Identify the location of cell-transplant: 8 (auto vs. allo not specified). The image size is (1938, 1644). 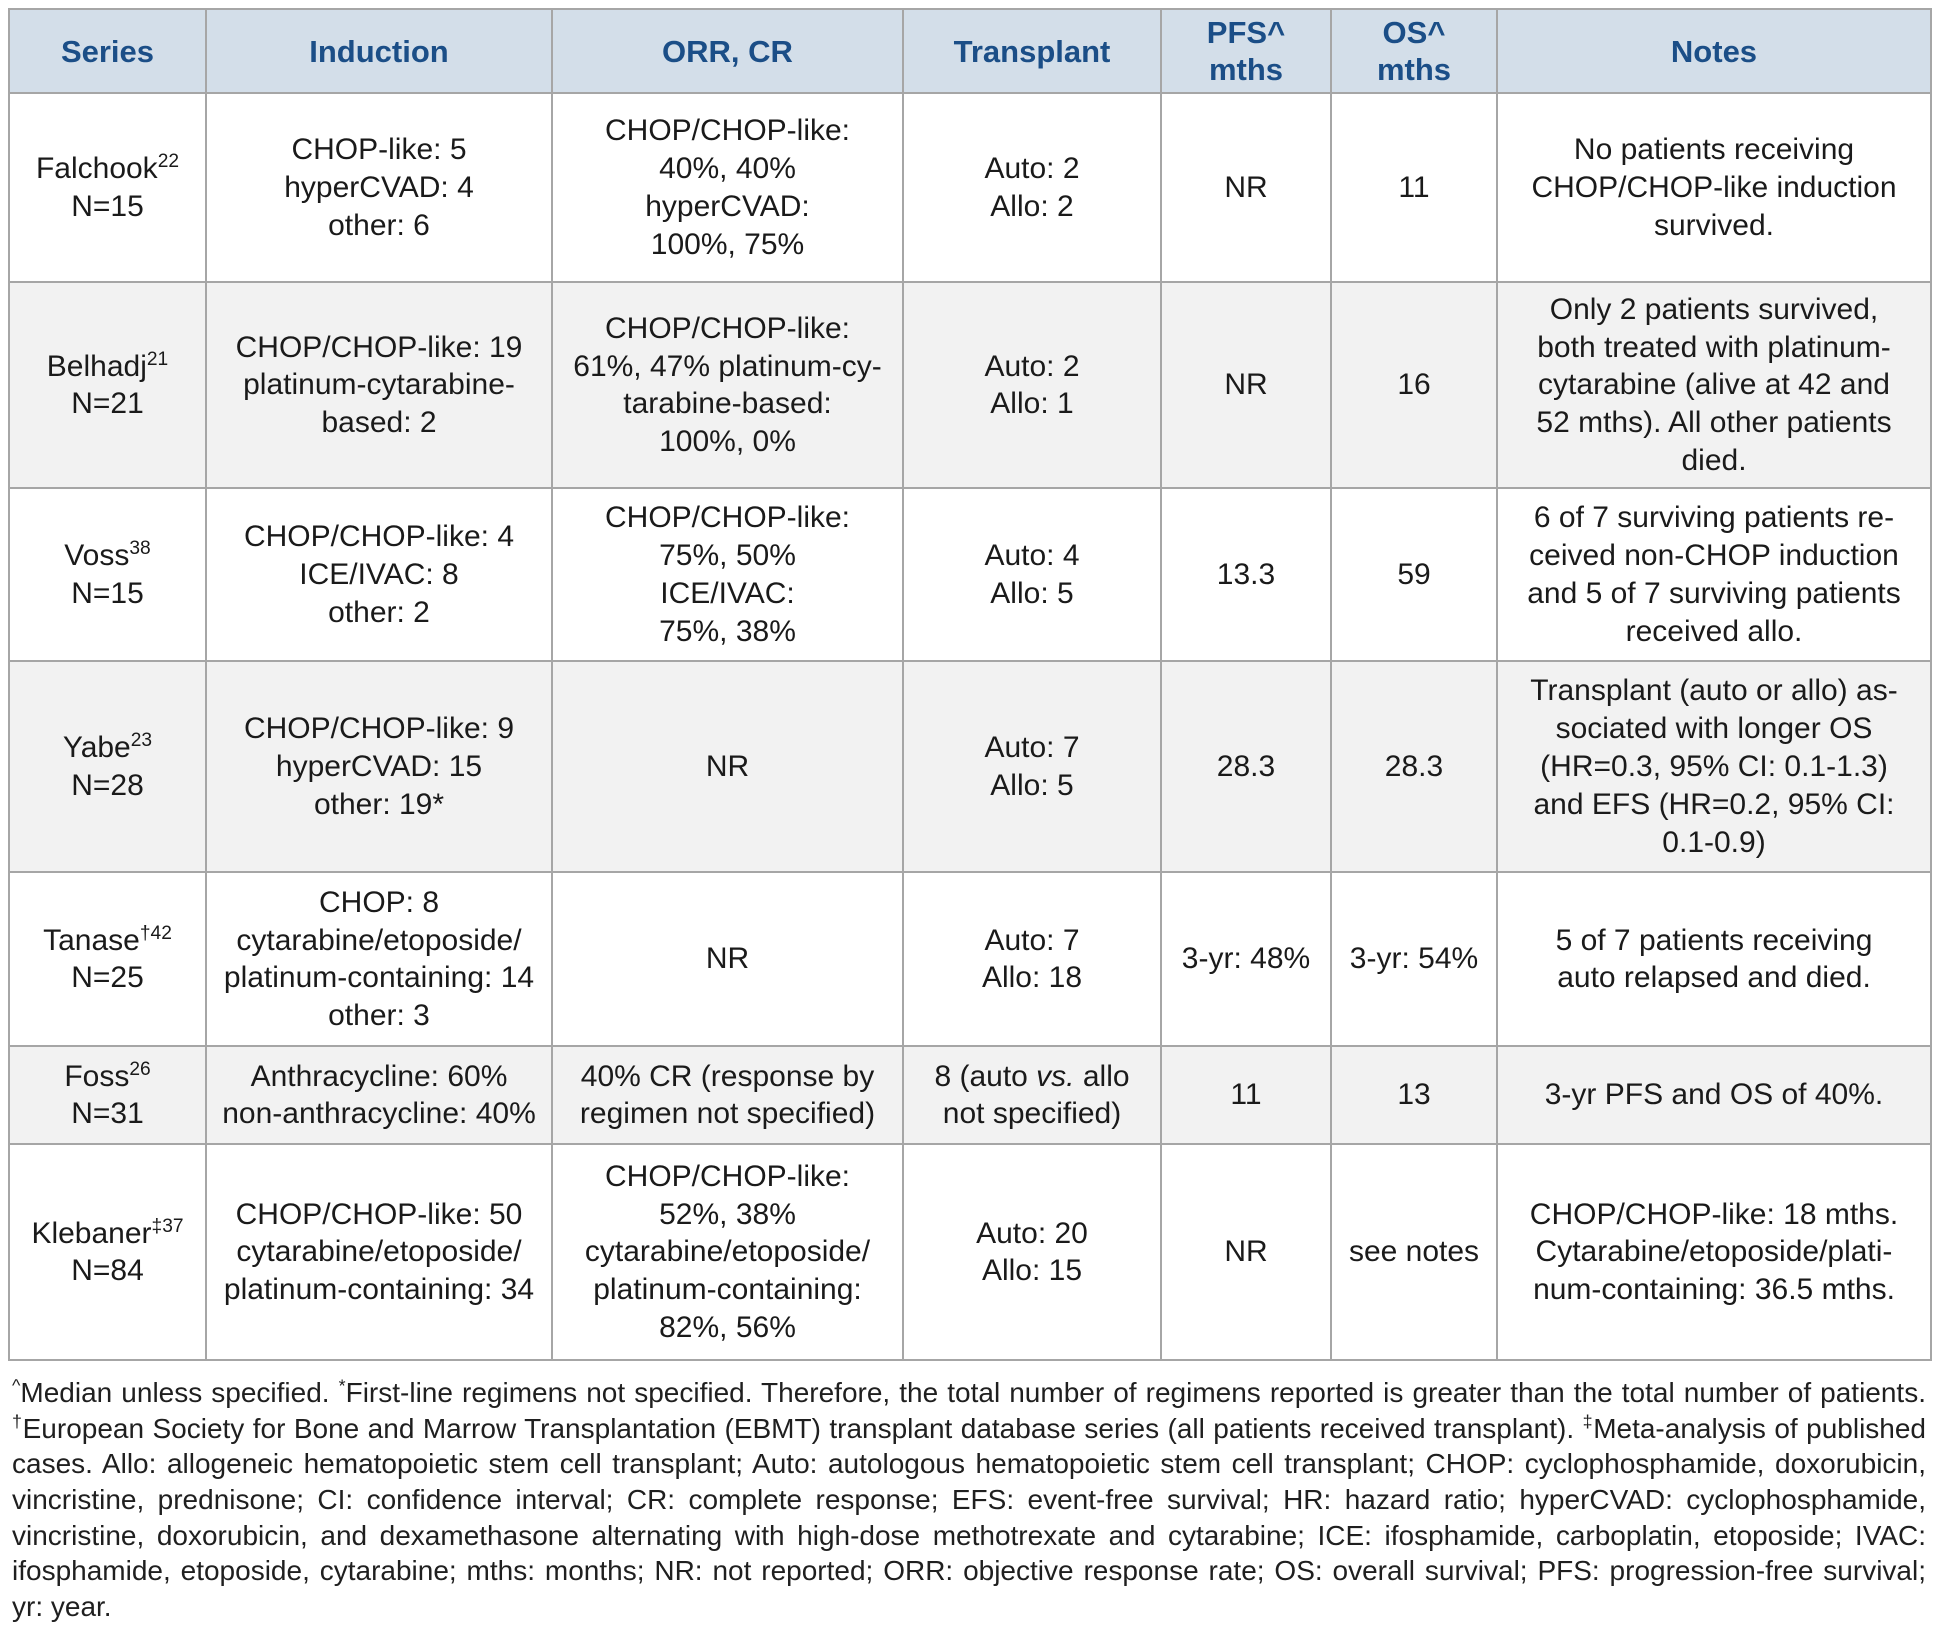
(1032, 1095).